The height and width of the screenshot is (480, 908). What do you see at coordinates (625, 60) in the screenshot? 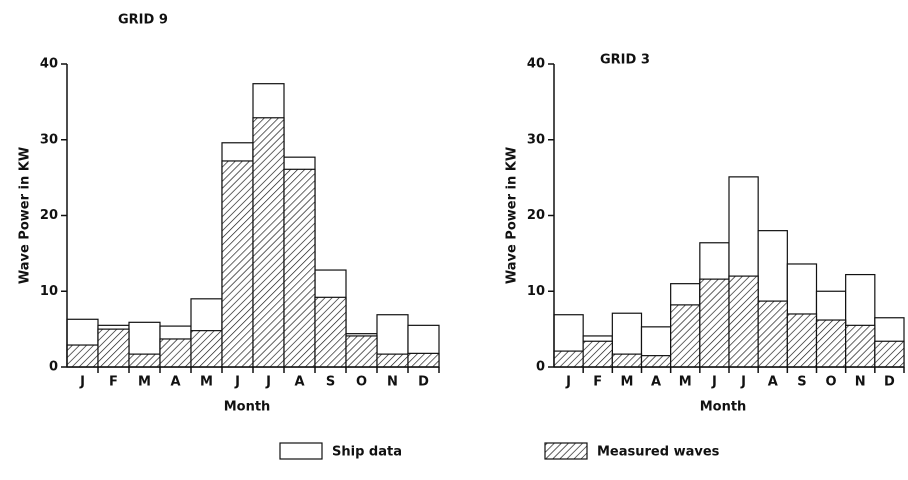
I see `chart-title: GRID 3` at bounding box center [625, 60].